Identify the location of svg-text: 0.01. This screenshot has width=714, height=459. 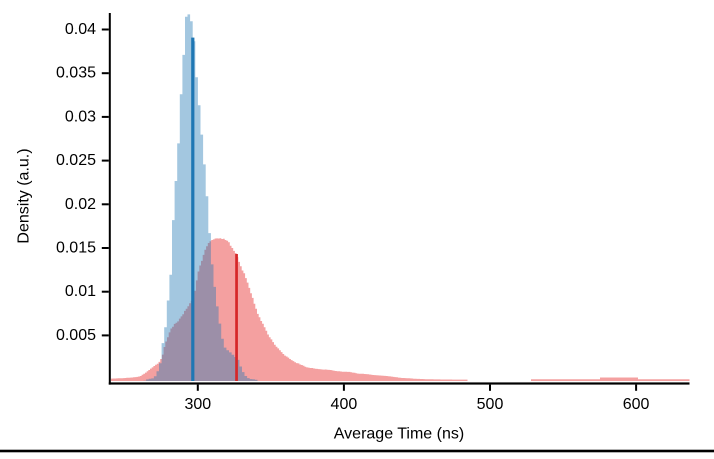
(80, 291).